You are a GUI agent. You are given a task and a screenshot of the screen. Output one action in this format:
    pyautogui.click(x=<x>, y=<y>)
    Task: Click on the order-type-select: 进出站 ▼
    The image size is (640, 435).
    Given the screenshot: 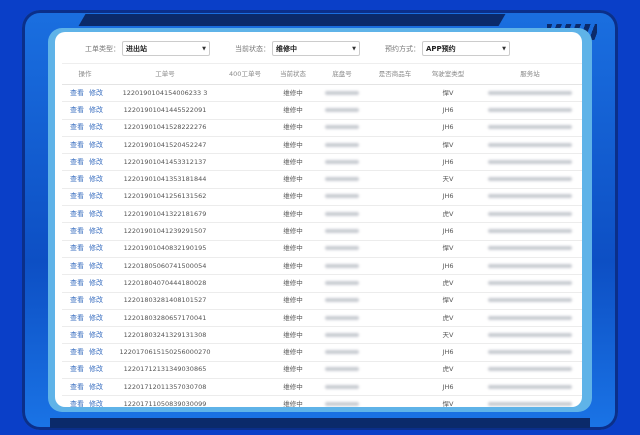 What is the action you would take?
    pyautogui.click(x=166, y=48)
    